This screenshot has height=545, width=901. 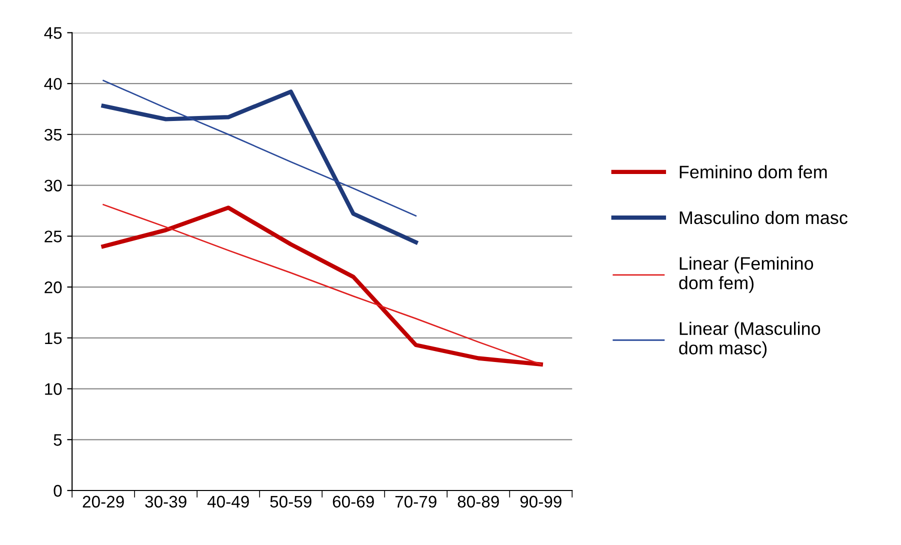 What do you see at coordinates (415, 502) in the screenshot?
I see `x-tick-label: 70-79` at bounding box center [415, 502].